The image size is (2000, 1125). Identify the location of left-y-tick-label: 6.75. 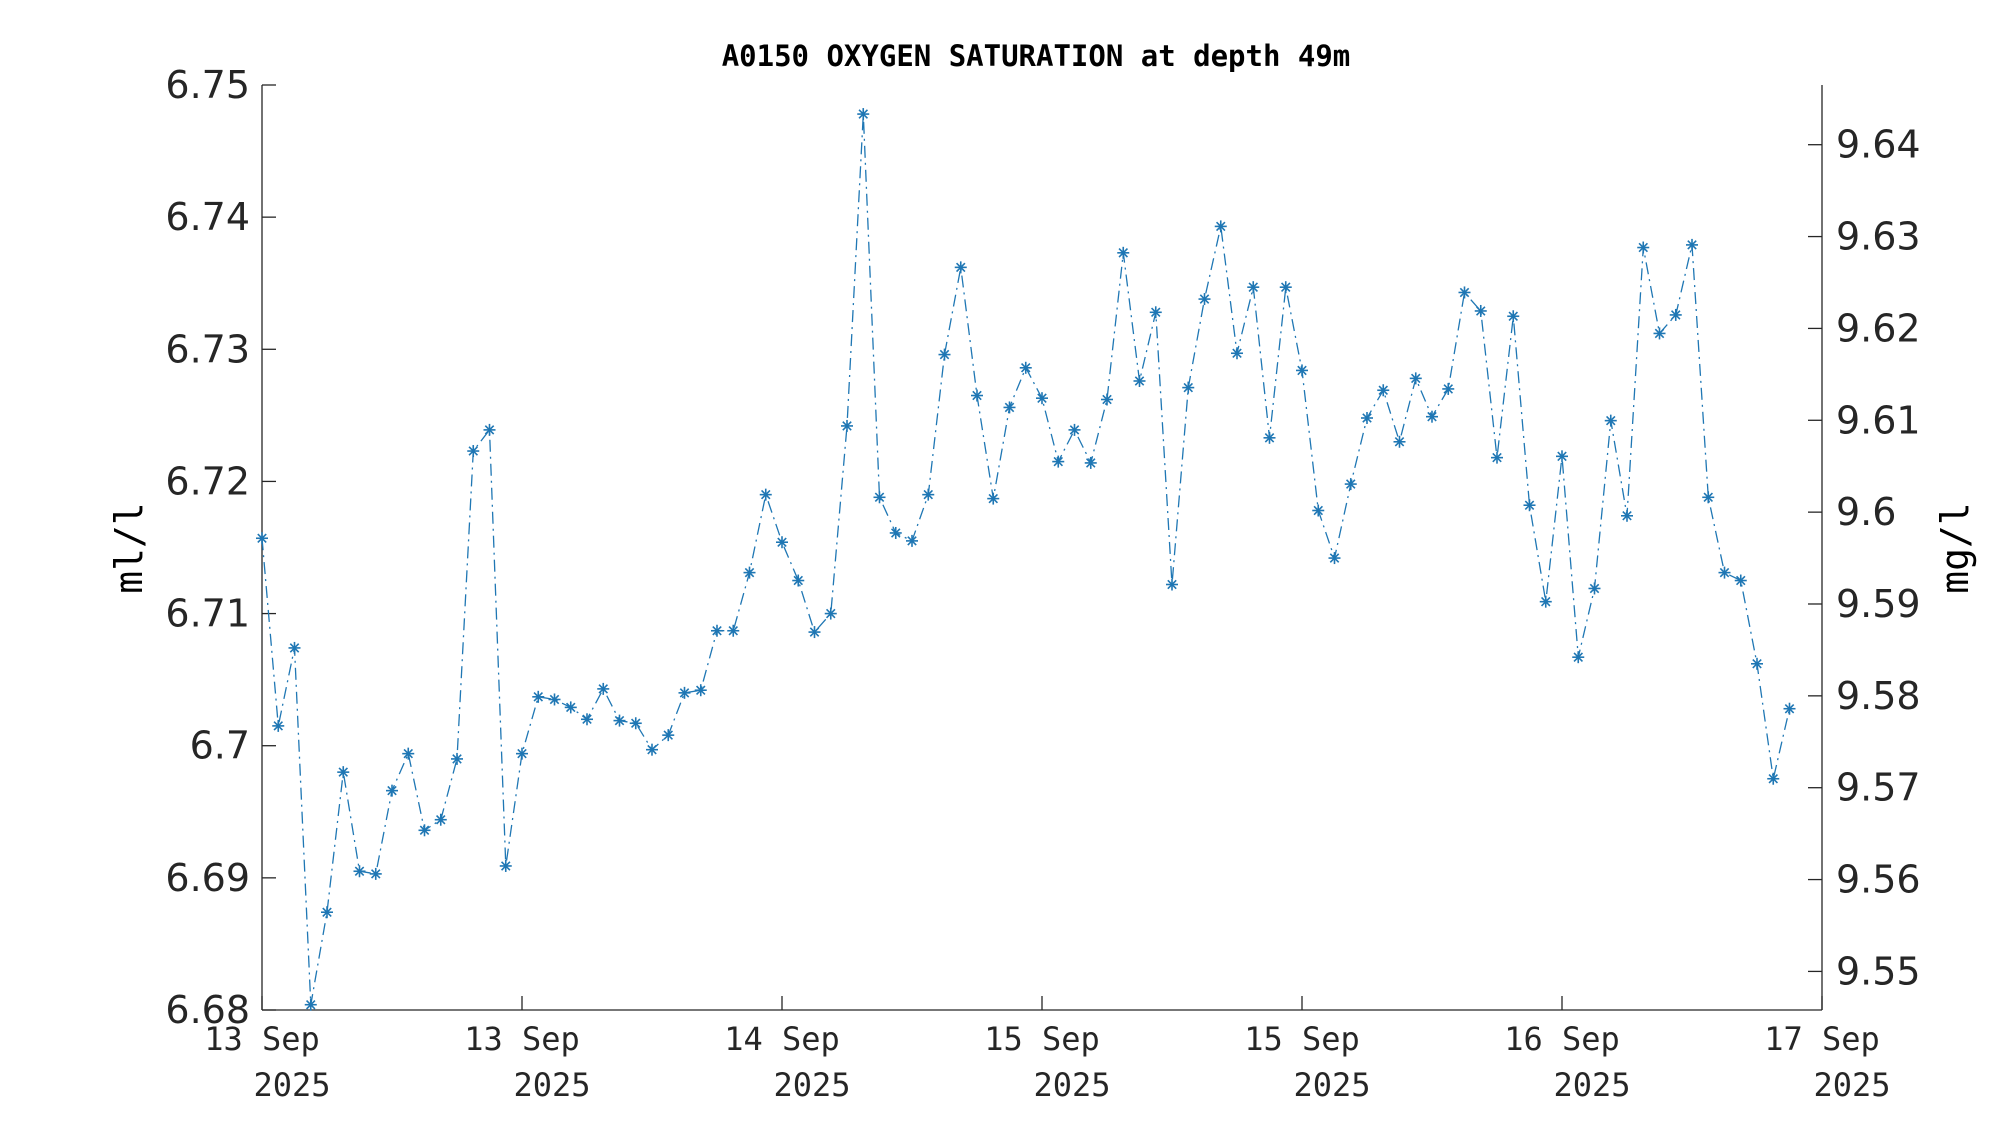
(207, 85).